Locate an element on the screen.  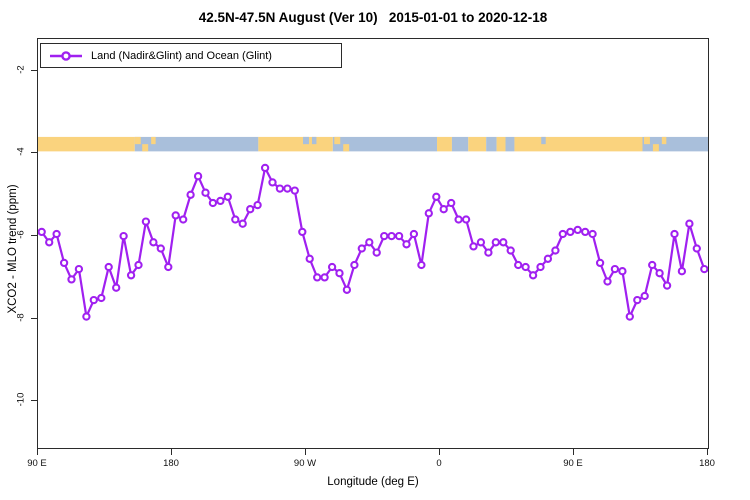
y-tick-label: -2 is located at coordinates (21, 69).